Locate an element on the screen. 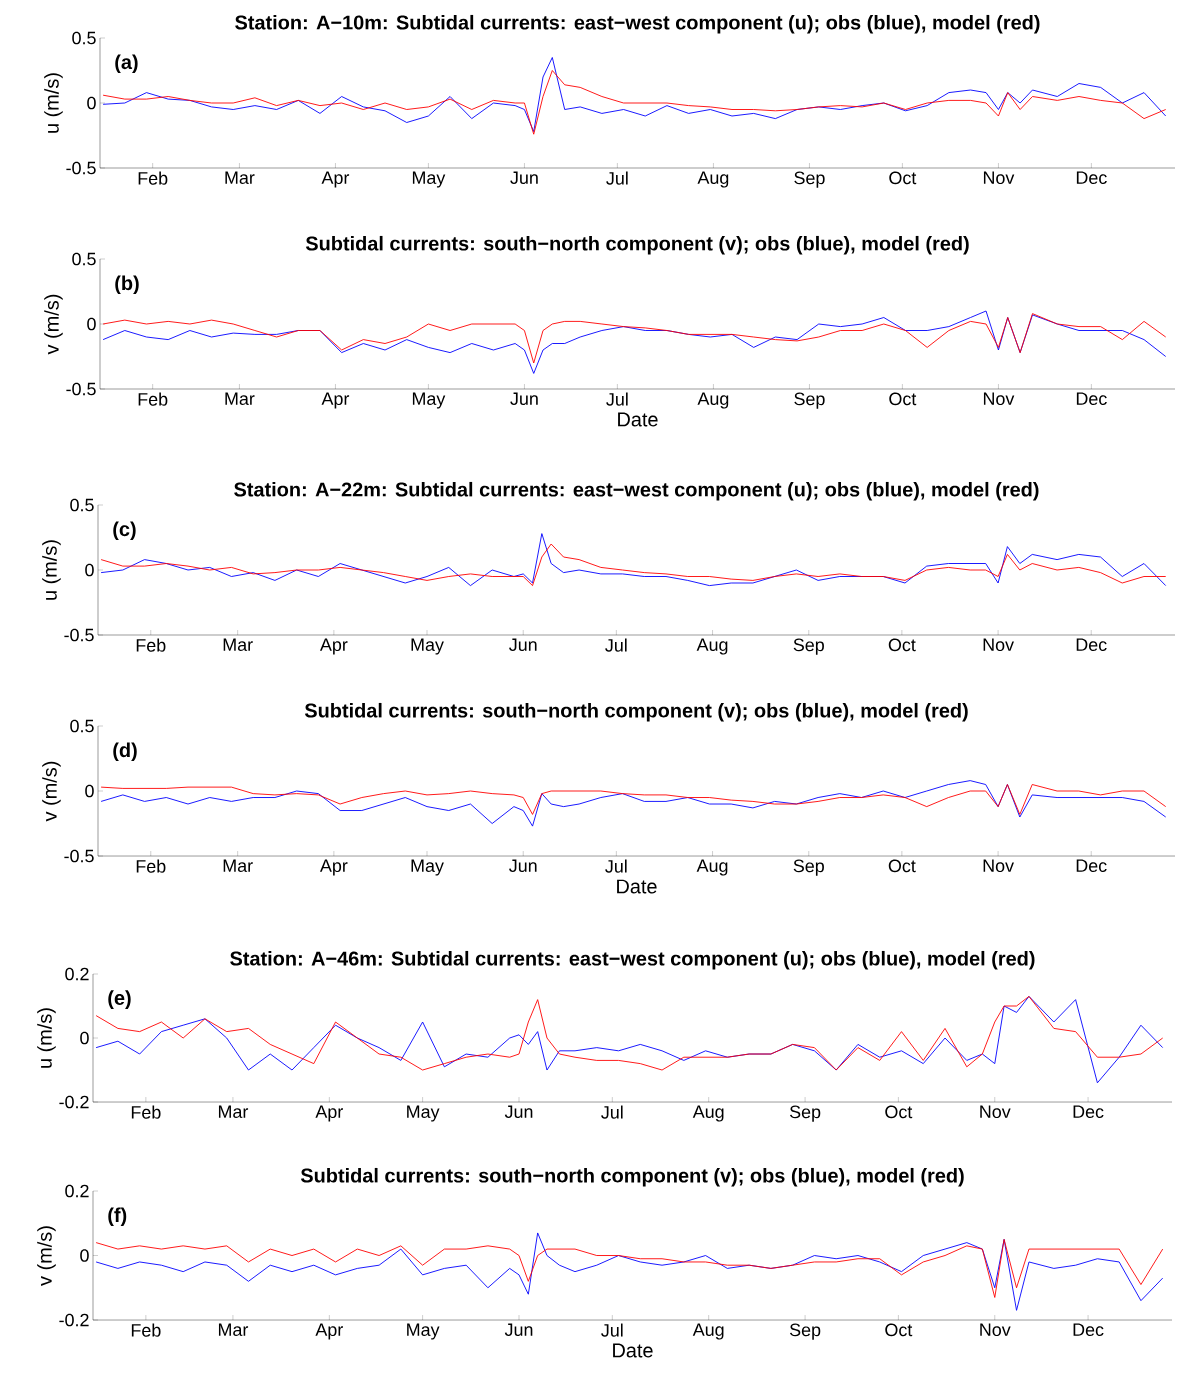 The image size is (1180, 1385). annotation: (d) is located at coordinates (125, 752).